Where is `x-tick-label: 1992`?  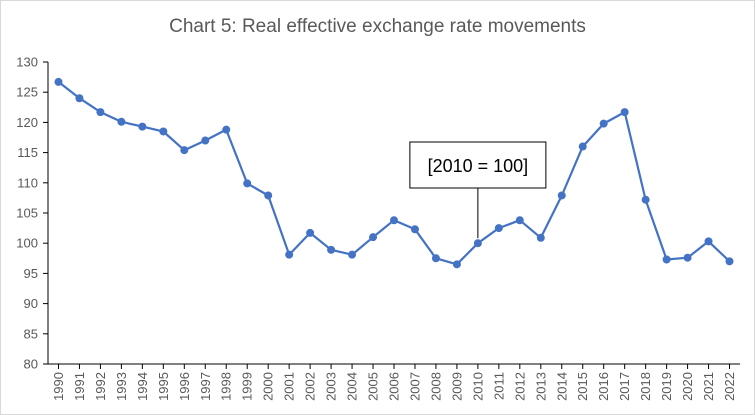
x-tick-label: 1992 is located at coordinates (100, 386).